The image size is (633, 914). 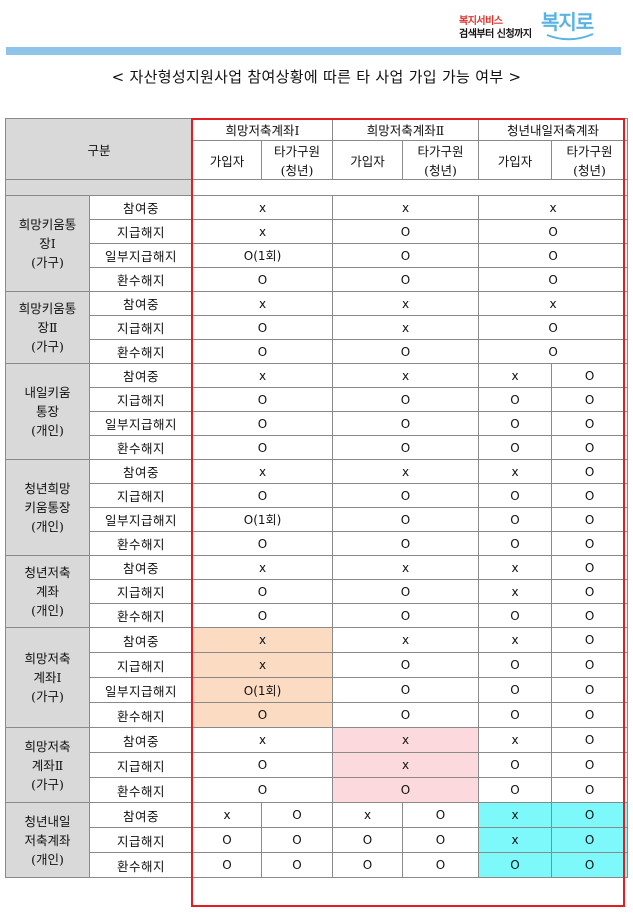 I want to click on table-row: 환수해지 O O O, so click(x=317, y=351).